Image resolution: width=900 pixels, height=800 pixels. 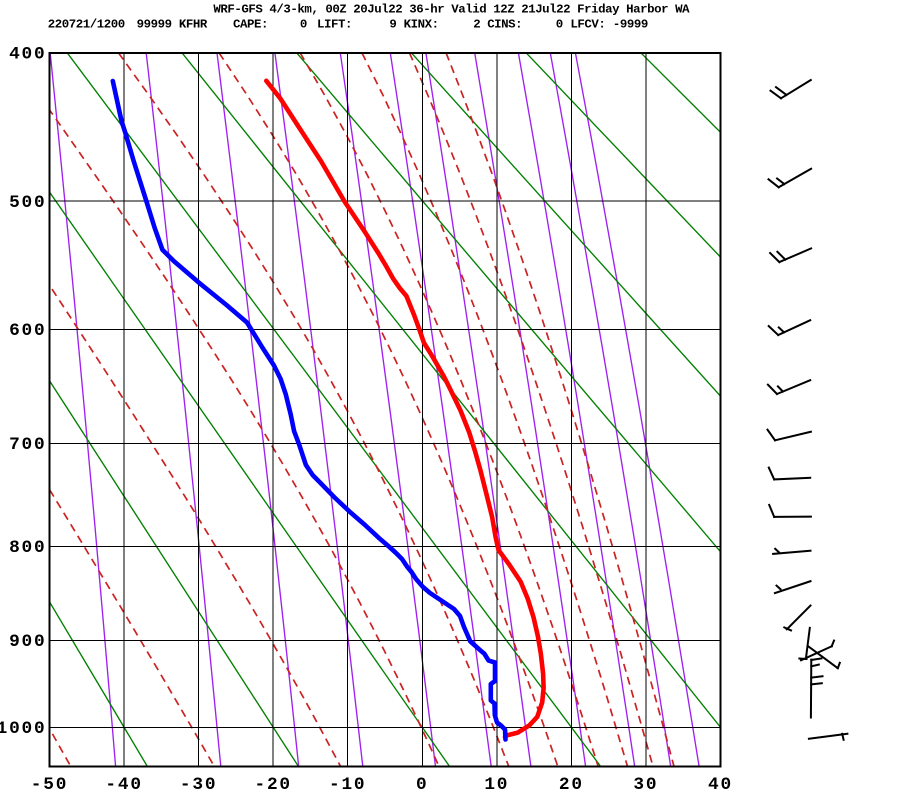 I want to click on svg-text: -30, so click(x=198, y=785).